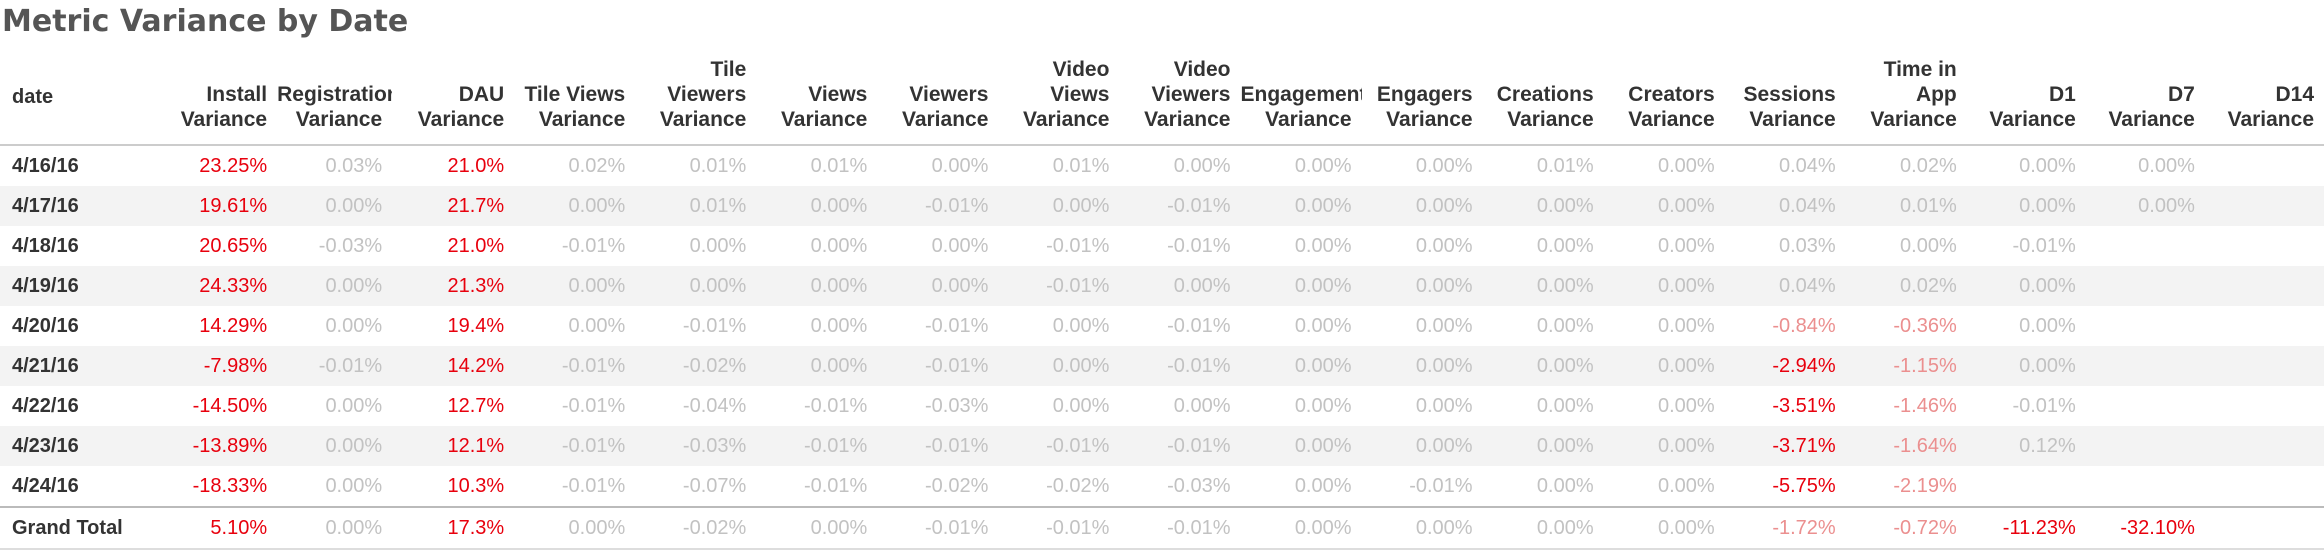  I want to click on column-header-viewers-variance: Viewers Variance, so click(945, 107).